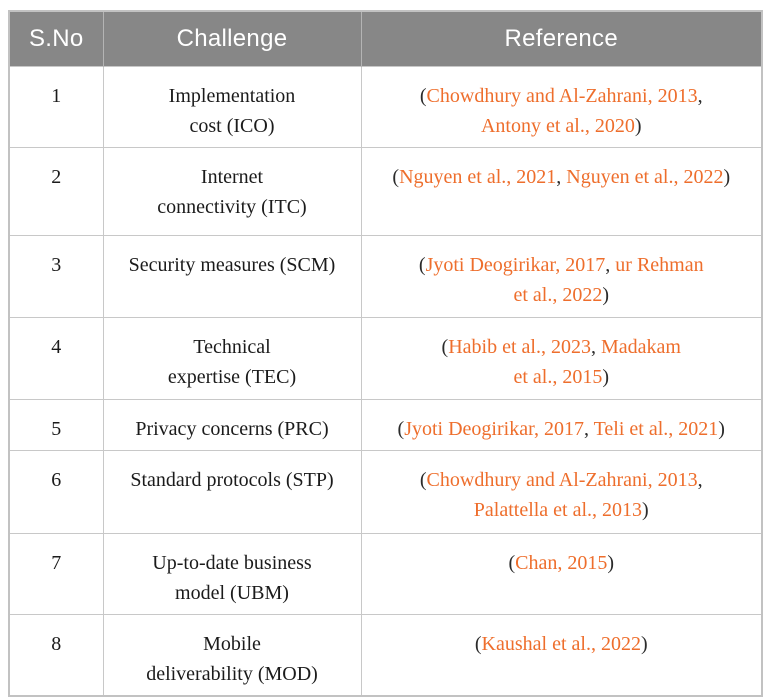 The image size is (772, 697). Describe the element at coordinates (56, 276) in the screenshot. I see `sno-cell: 3` at that location.